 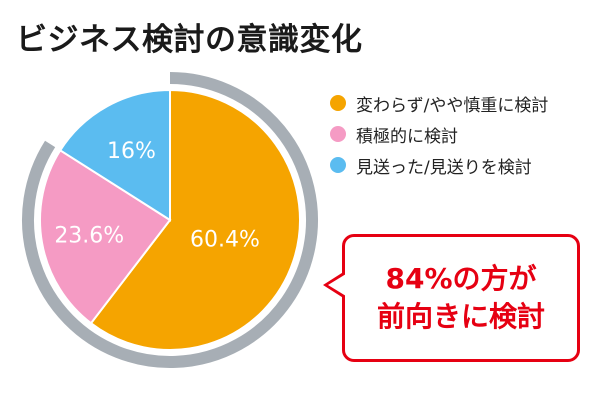 I want to click on legend-item-3: 見送った/見送りを検討, so click(x=439, y=166).